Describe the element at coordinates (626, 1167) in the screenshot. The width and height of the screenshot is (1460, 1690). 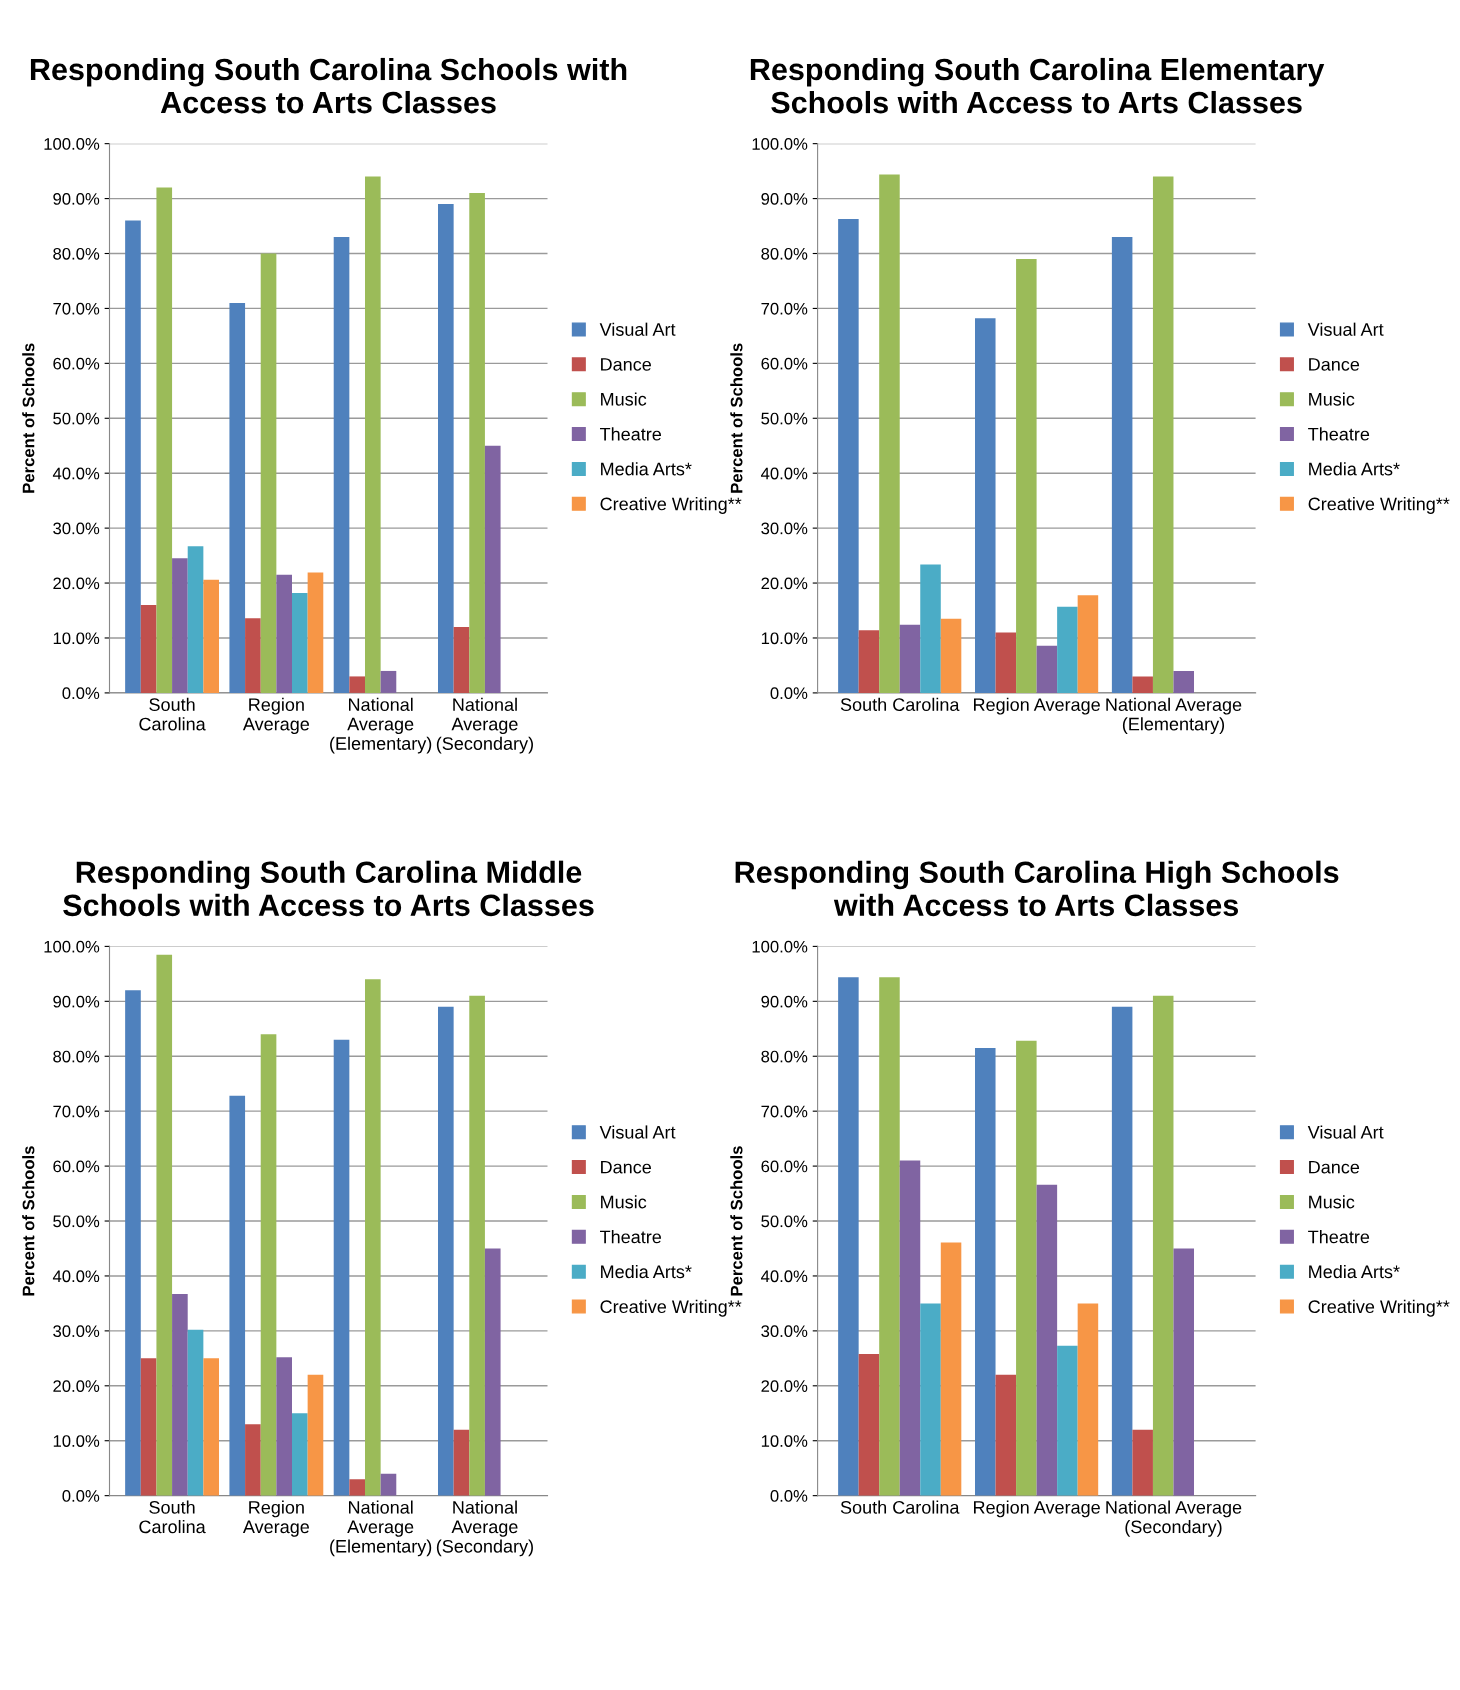
I see `legend-label: Dance` at that location.